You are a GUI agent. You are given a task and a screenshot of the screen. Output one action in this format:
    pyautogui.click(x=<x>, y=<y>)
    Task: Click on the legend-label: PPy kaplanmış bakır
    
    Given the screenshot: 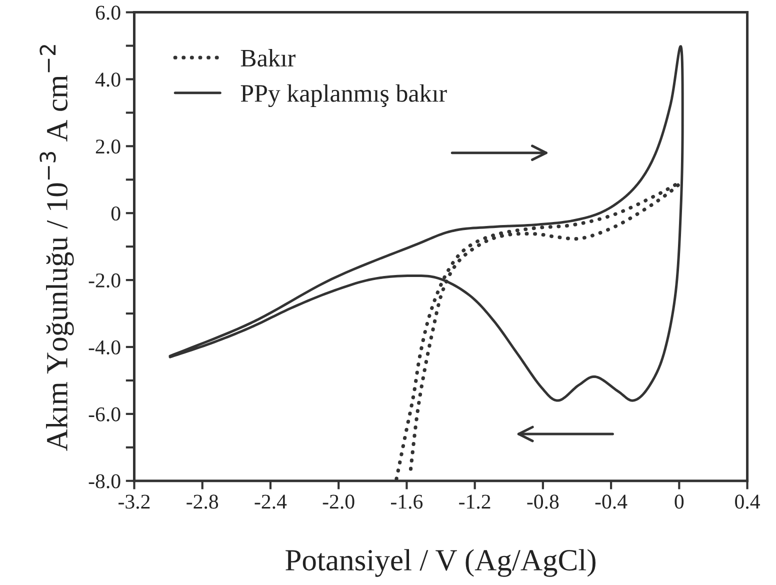 What is the action you would take?
    pyautogui.click(x=343, y=96)
    